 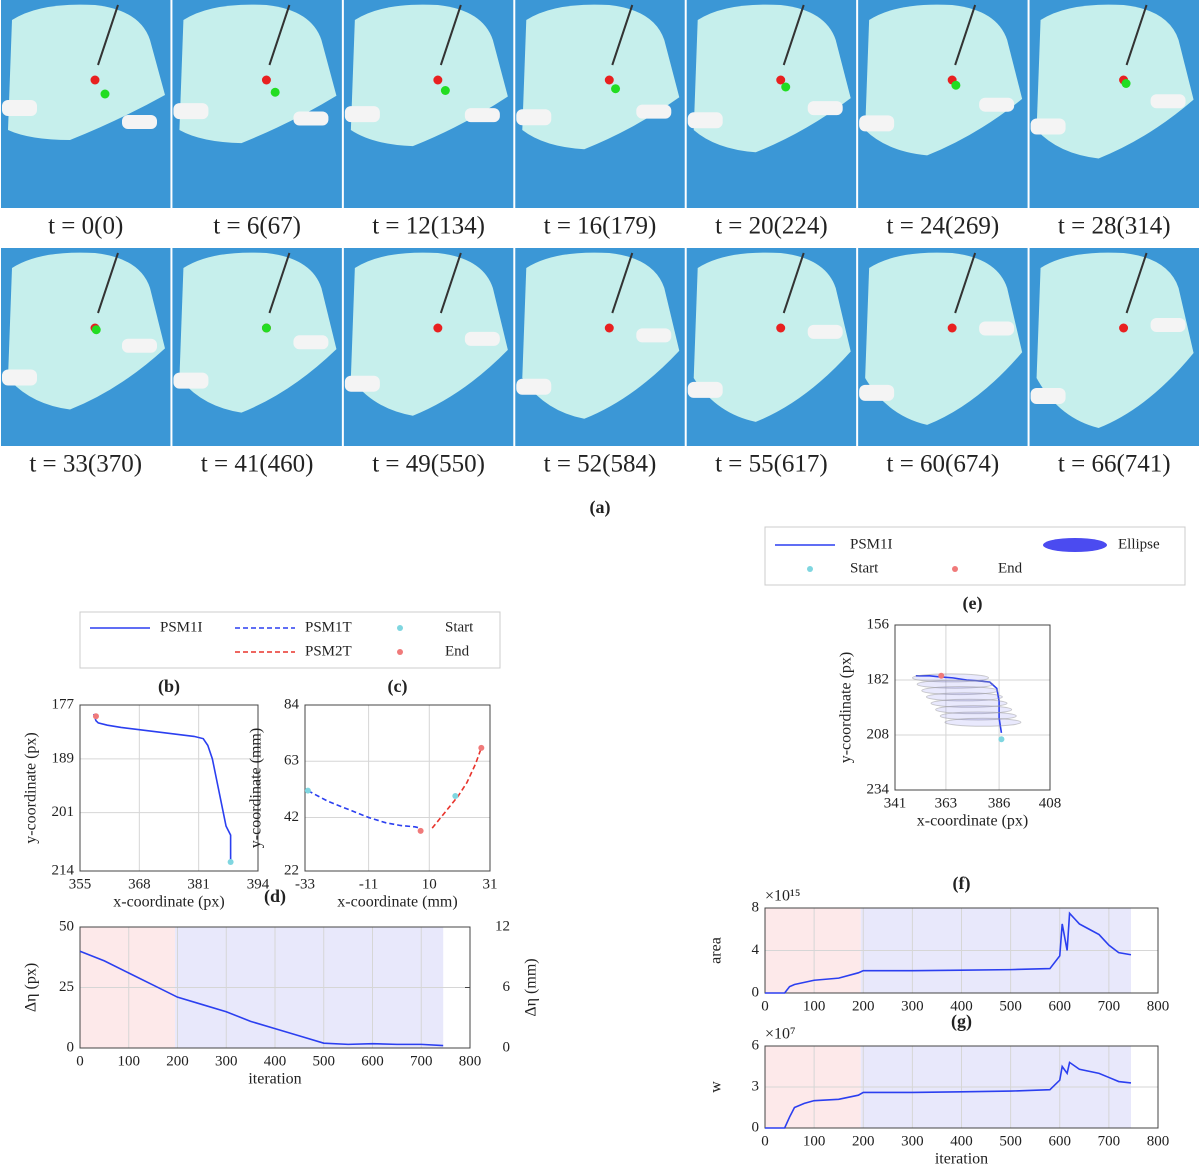 What do you see at coordinates (85, 226) in the screenshot?
I see `frame-caption: t = 0(0)` at bounding box center [85, 226].